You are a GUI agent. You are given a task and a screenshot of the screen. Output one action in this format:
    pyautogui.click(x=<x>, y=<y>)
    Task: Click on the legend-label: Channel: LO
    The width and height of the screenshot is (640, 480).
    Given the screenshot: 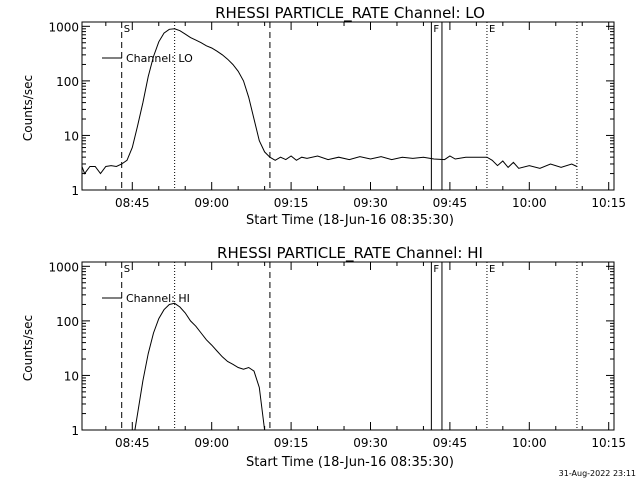 What is the action you would take?
    pyautogui.click(x=159, y=58)
    